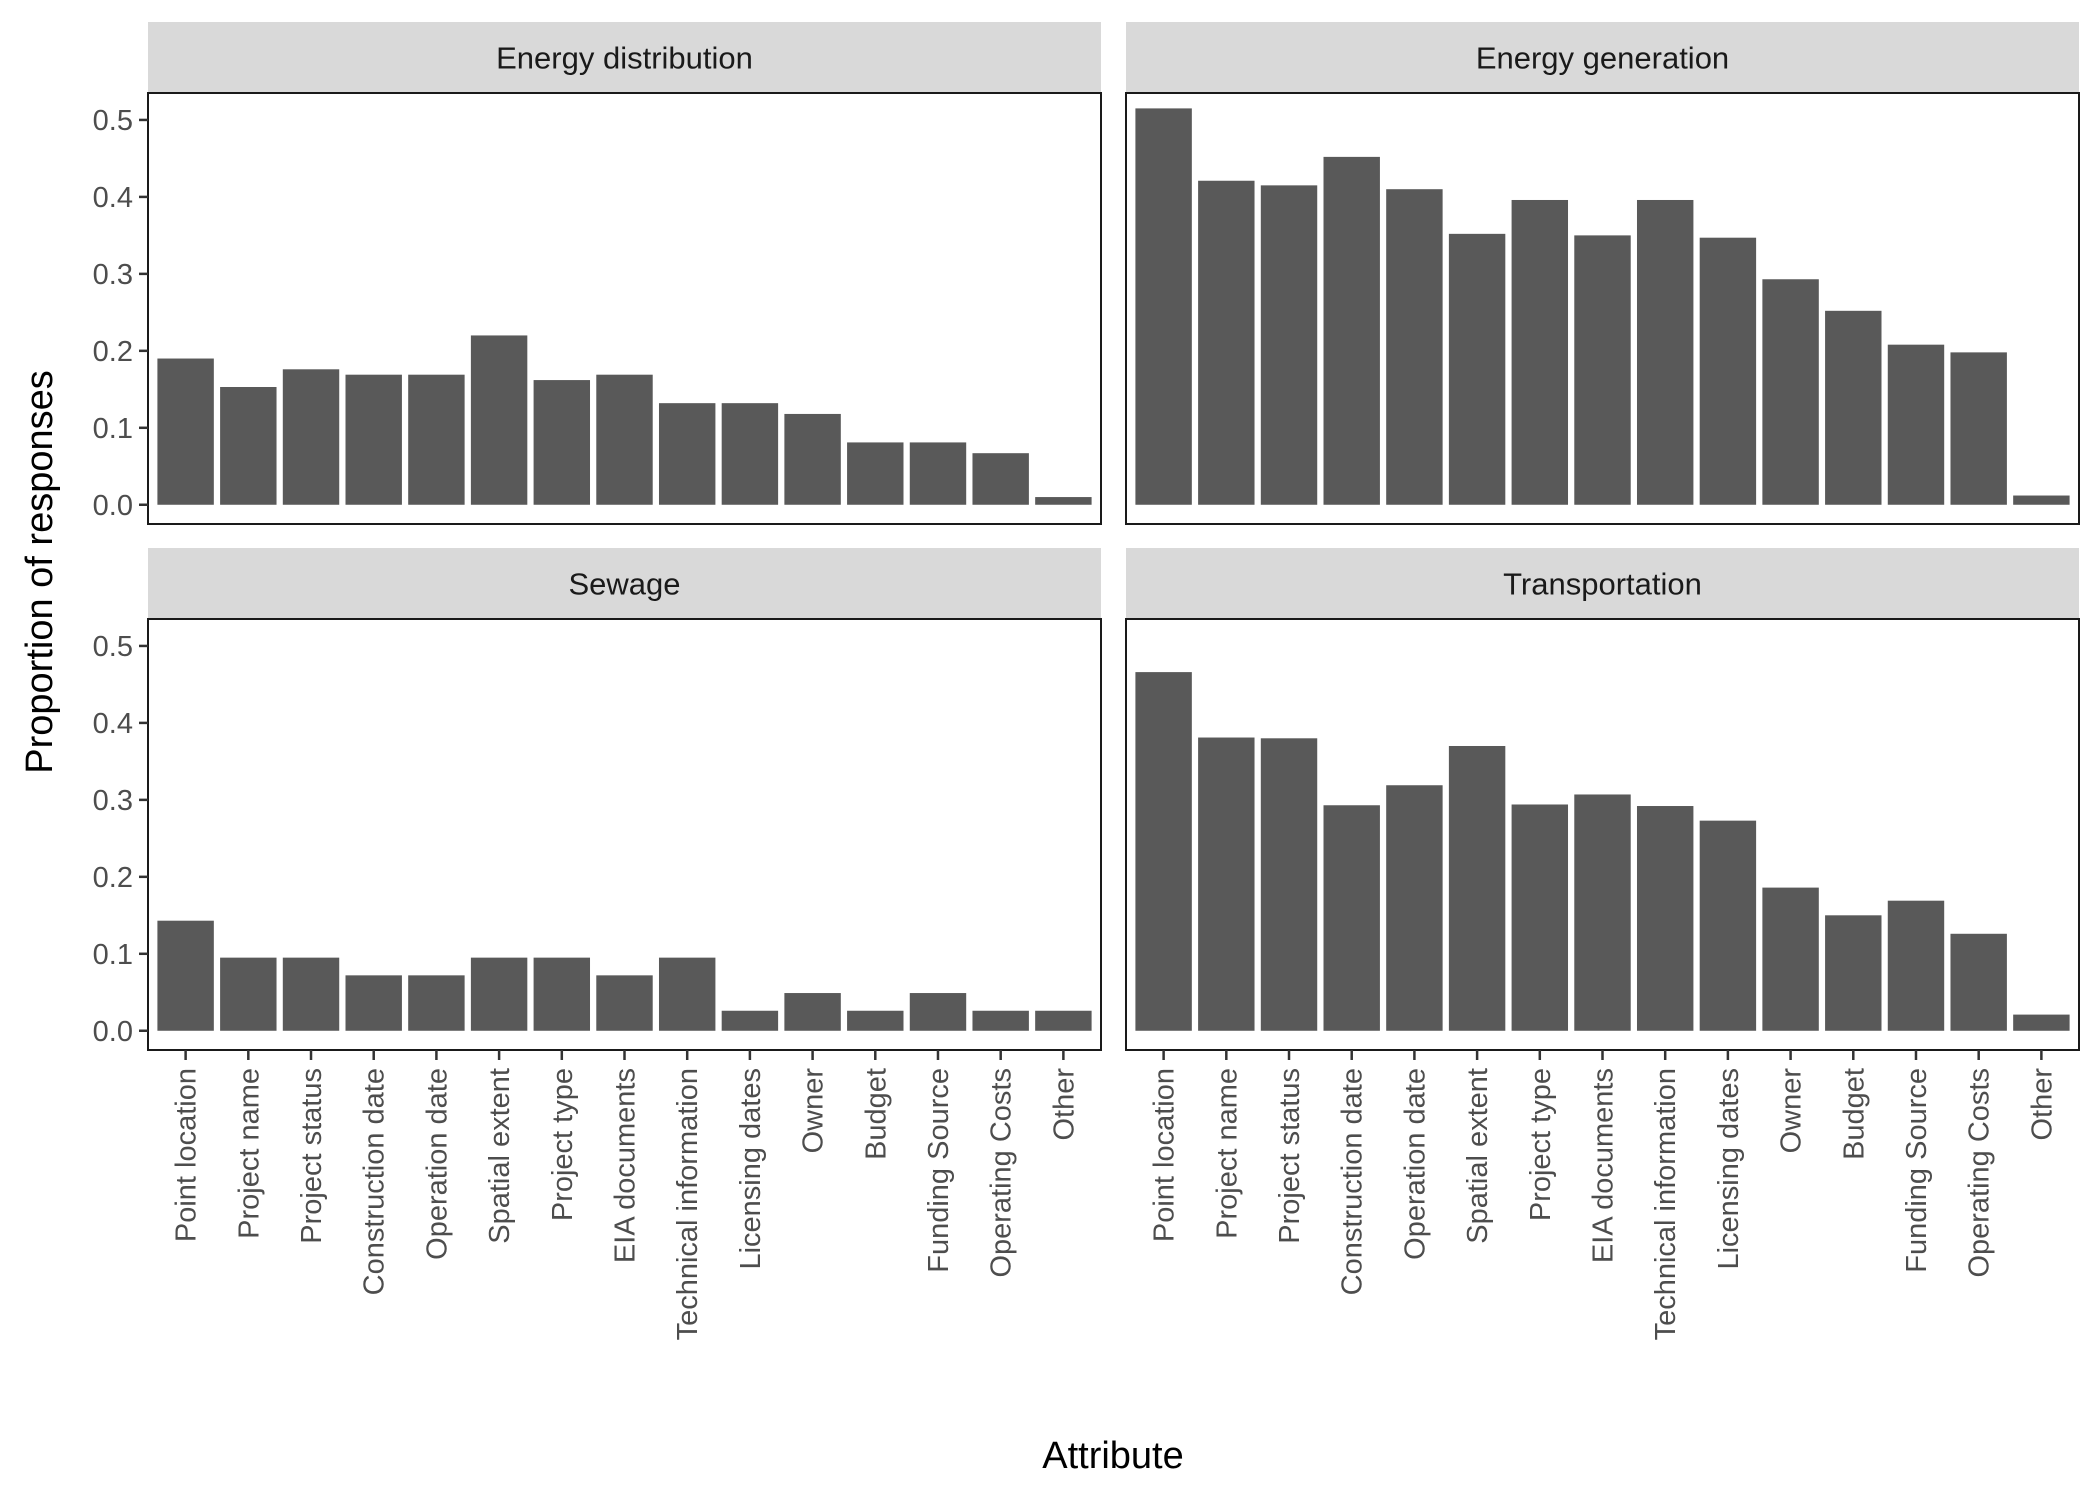 The width and height of the screenshot is (2100, 1505). I want to click on facet-title: Energy generation, so click(1602, 58).